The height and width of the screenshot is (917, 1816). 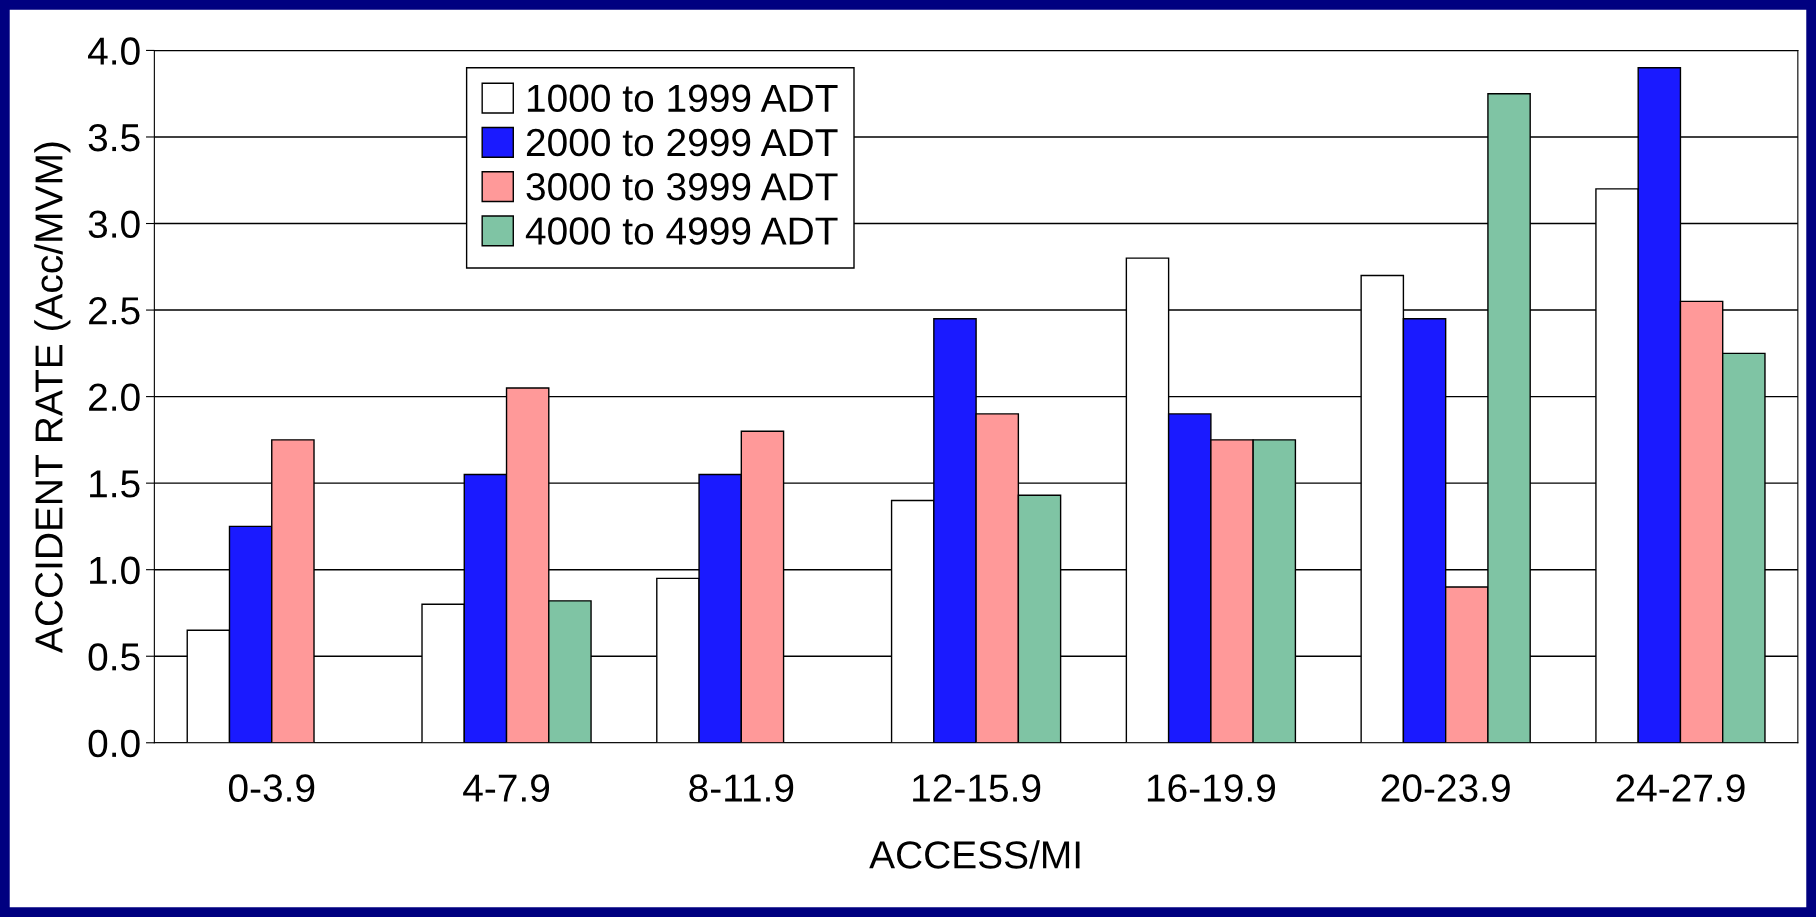 What do you see at coordinates (741, 788) in the screenshot?
I see `x-tick-label: 8-11.9` at bounding box center [741, 788].